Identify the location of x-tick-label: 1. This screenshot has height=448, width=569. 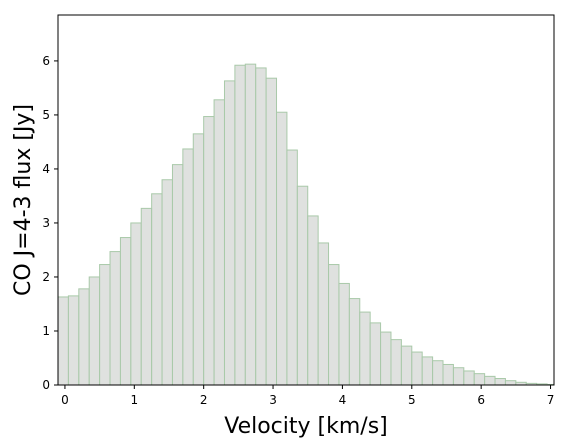
(134, 400).